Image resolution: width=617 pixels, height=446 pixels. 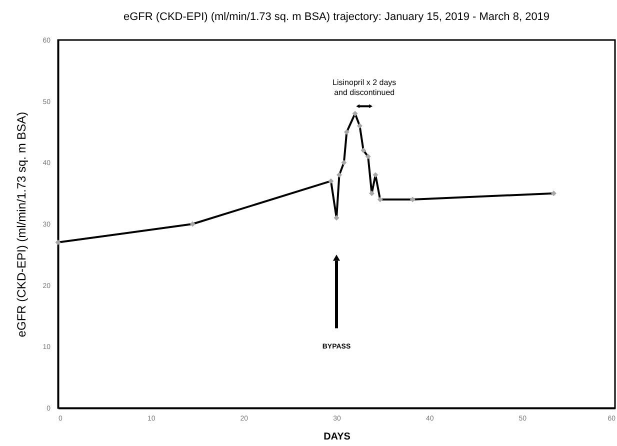 I want to click on y-axis-title: eGFR (CKD-EPI) (ml/min/1.73 sq. m BSA), so click(x=21, y=225).